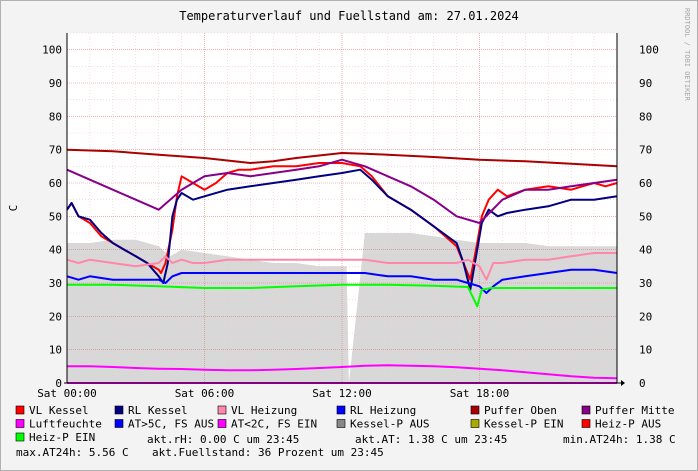  Describe the element at coordinates (383, 410) in the screenshot. I see `legend-label: RL Heizung` at that location.